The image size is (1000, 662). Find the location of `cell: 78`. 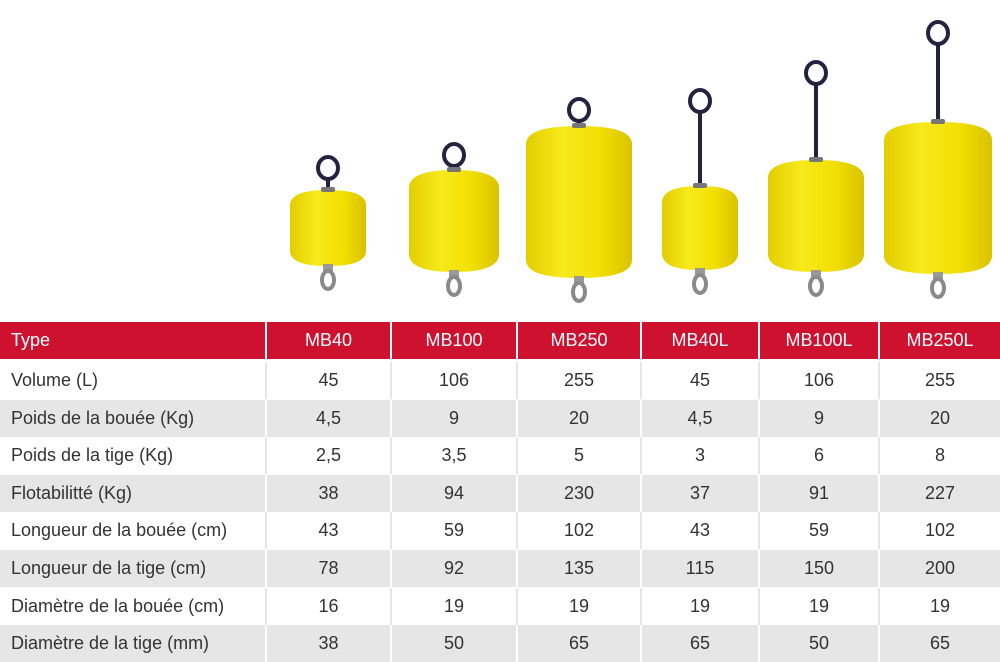

cell: 78 is located at coordinates (327, 568).